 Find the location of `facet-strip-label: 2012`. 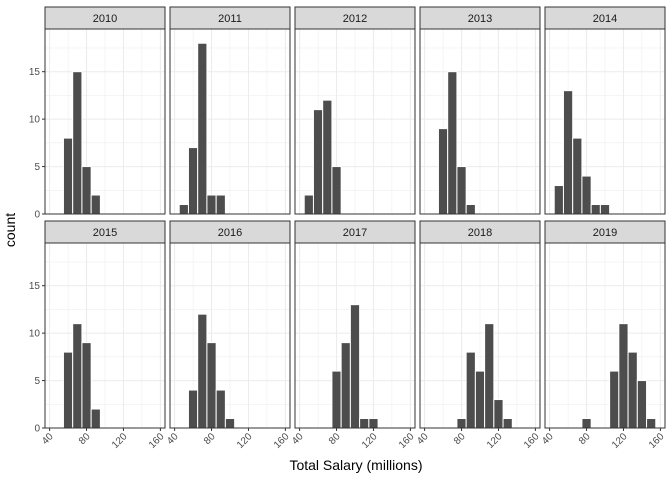

facet-strip-label: 2012 is located at coordinates (355, 19).